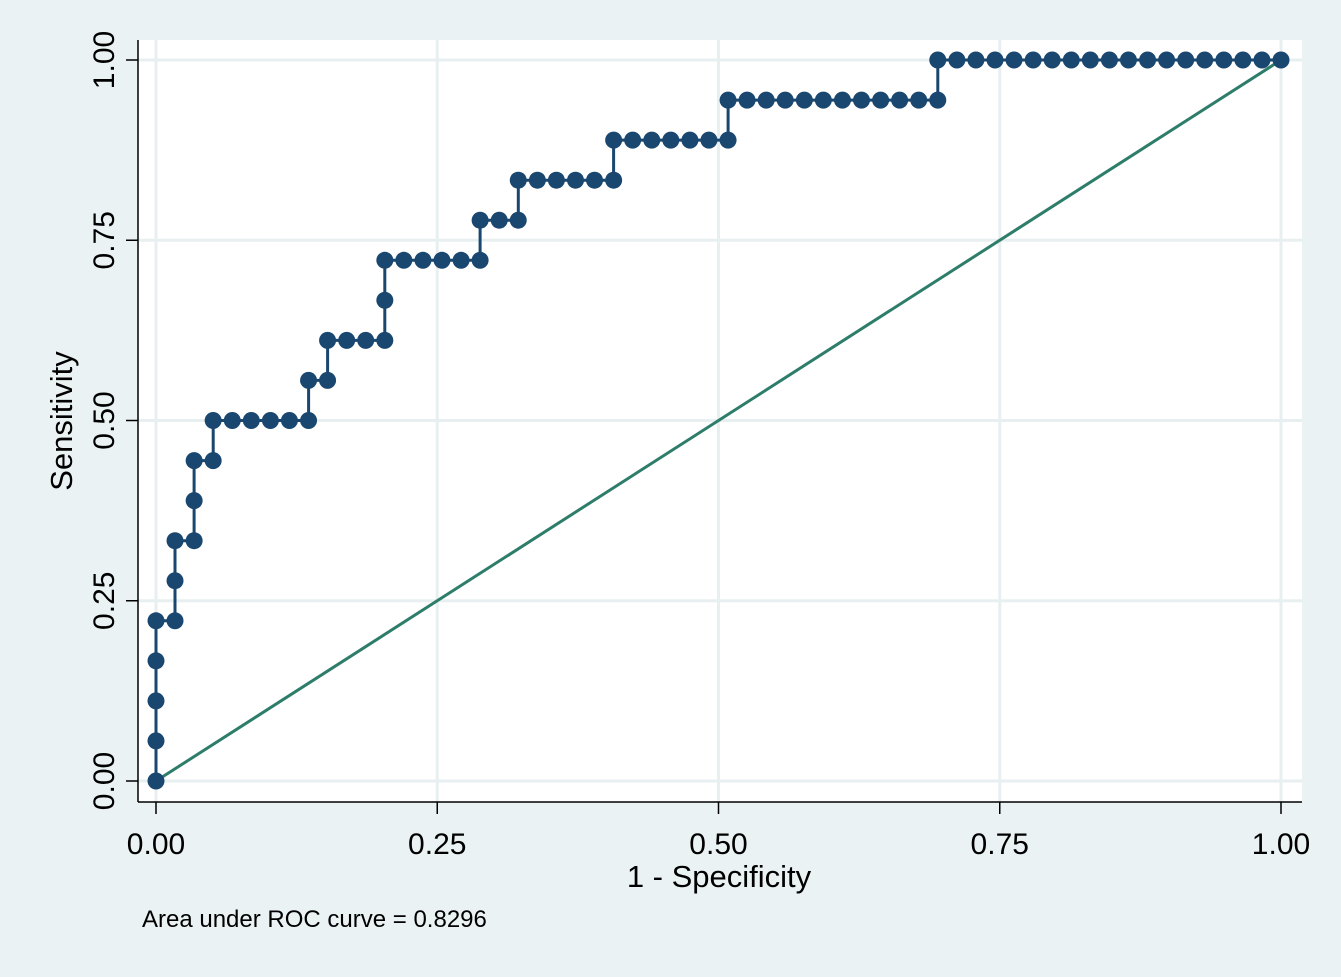  I want to click on auc-note: Area under ROC curve = 0.8296, so click(314, 919).